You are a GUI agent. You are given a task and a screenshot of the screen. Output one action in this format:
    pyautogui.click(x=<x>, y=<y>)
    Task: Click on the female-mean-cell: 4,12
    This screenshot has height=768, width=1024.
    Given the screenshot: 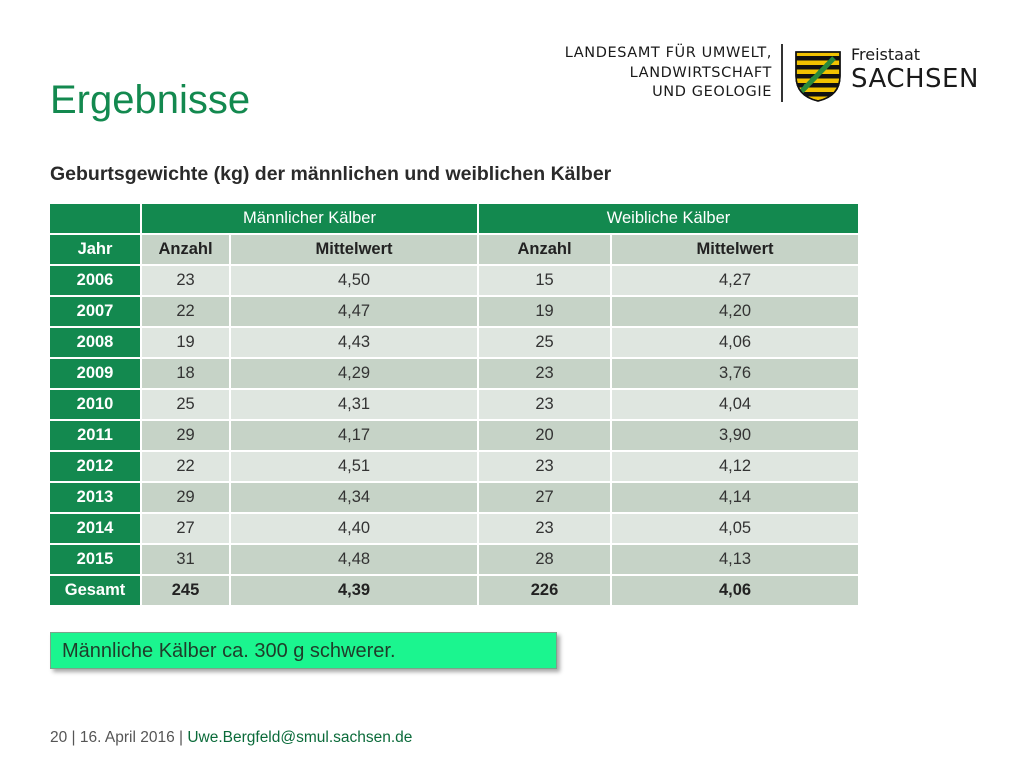 What is the action you would take?
    pyautogui.click(x=735, y=466)
    